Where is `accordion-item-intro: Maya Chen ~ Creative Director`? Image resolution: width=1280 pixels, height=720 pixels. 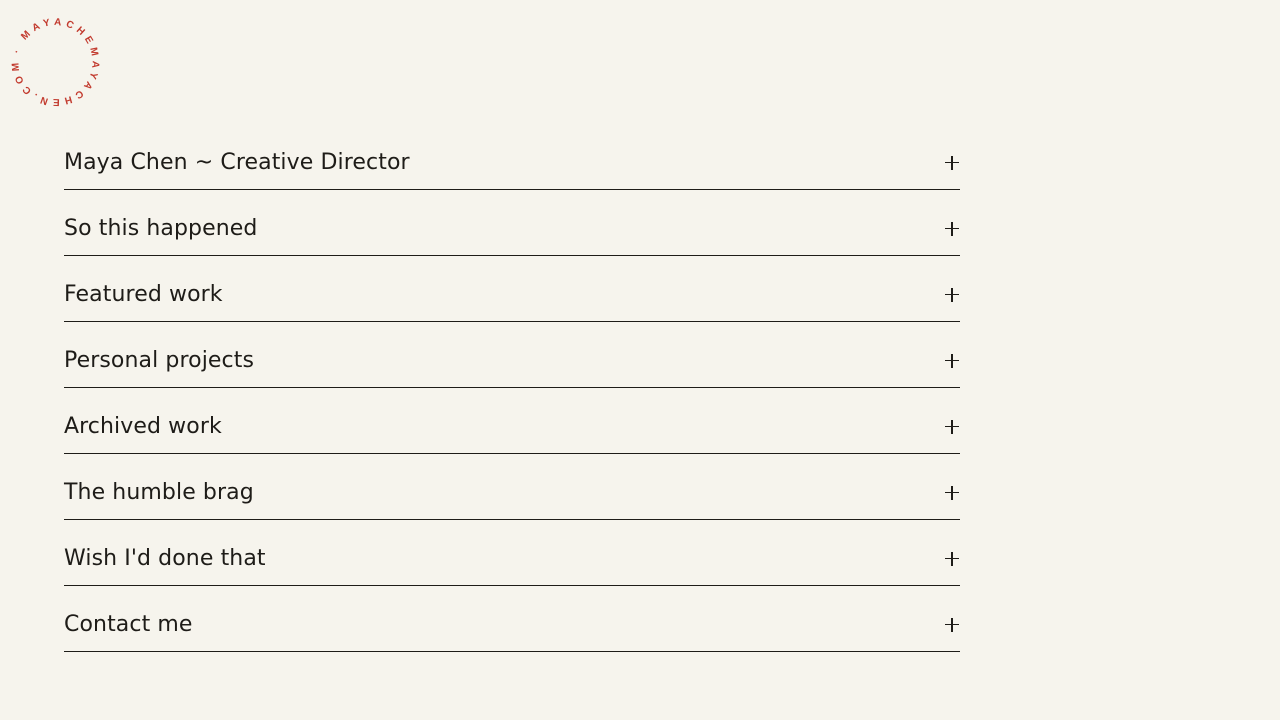
accordion-item-intro: Maya Chen ~ Creative Director is located at coordinates (512, 157).